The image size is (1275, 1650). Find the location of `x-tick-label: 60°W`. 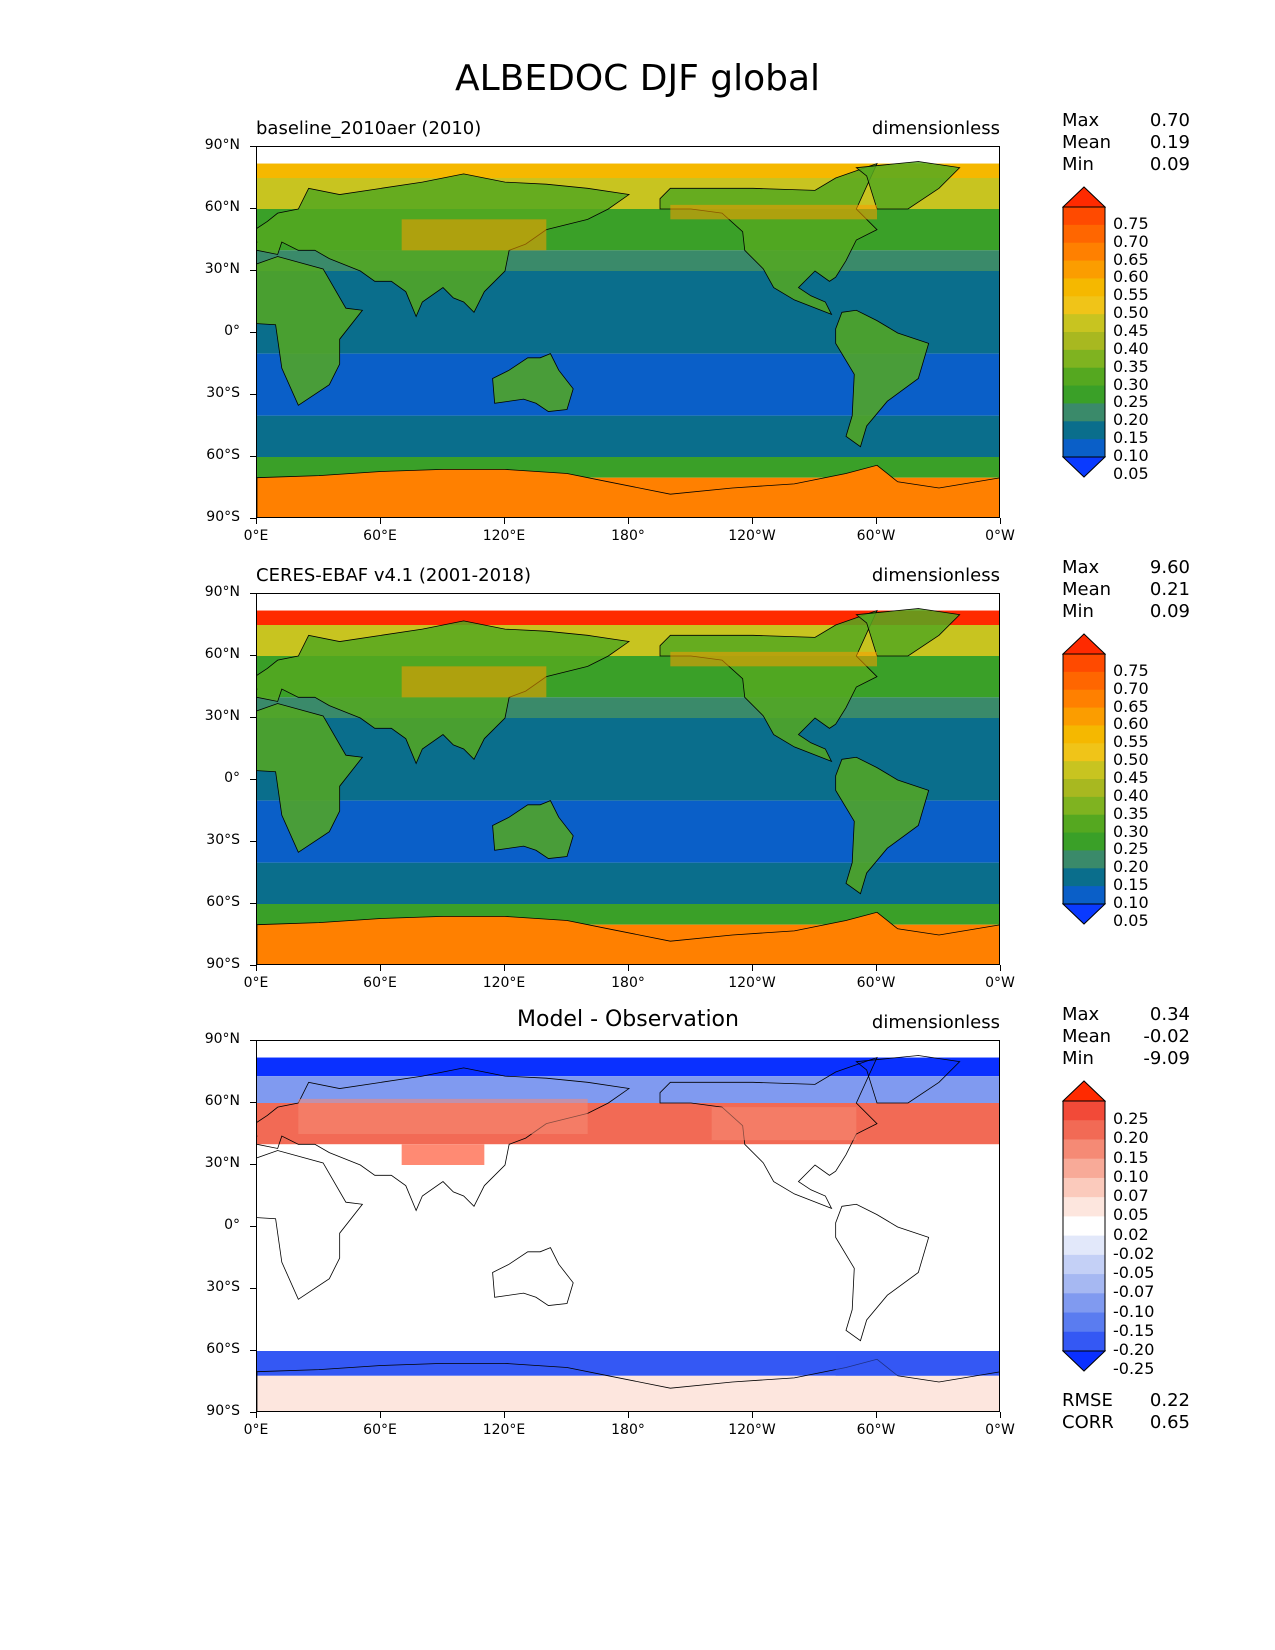

x-tick-label: 60°W is located at coordinates (876, 1430).